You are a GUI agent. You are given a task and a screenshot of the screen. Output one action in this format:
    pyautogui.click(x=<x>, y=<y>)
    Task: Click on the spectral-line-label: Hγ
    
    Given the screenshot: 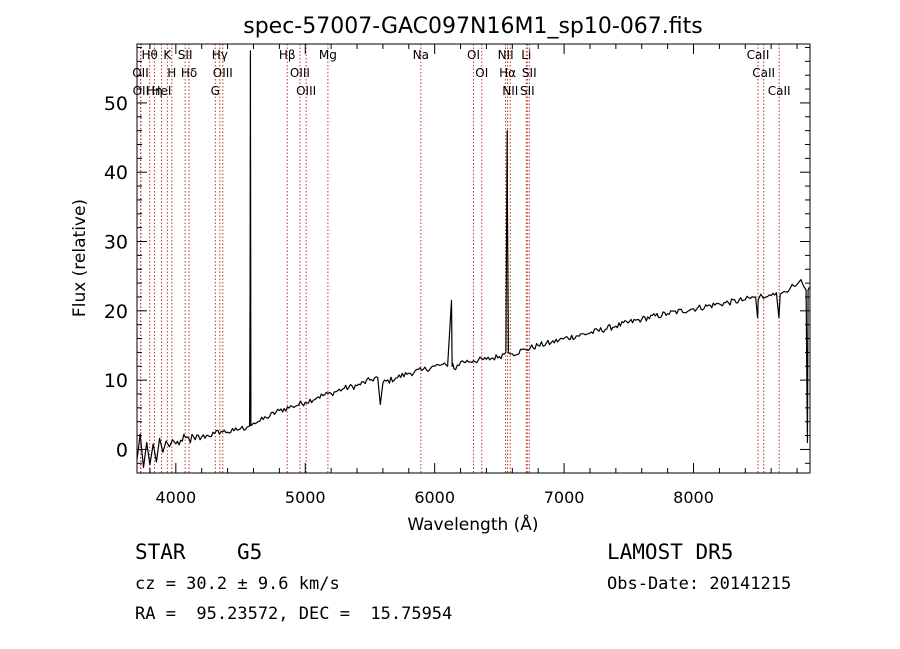 What is the action you would take?
    pyautogui.click(x=220, y=55)
    